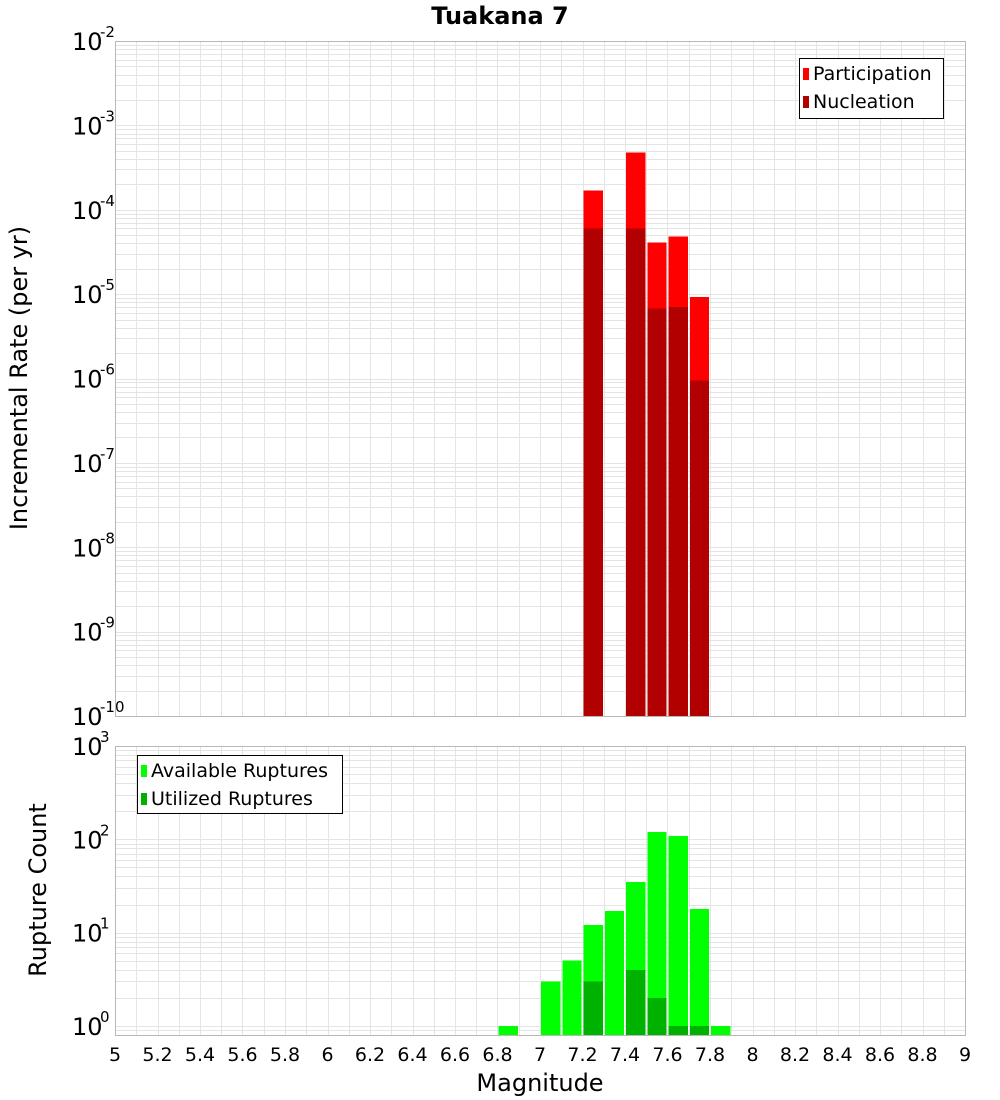  I want to click on x-tick-label: 6.4, so click(412, 1055).